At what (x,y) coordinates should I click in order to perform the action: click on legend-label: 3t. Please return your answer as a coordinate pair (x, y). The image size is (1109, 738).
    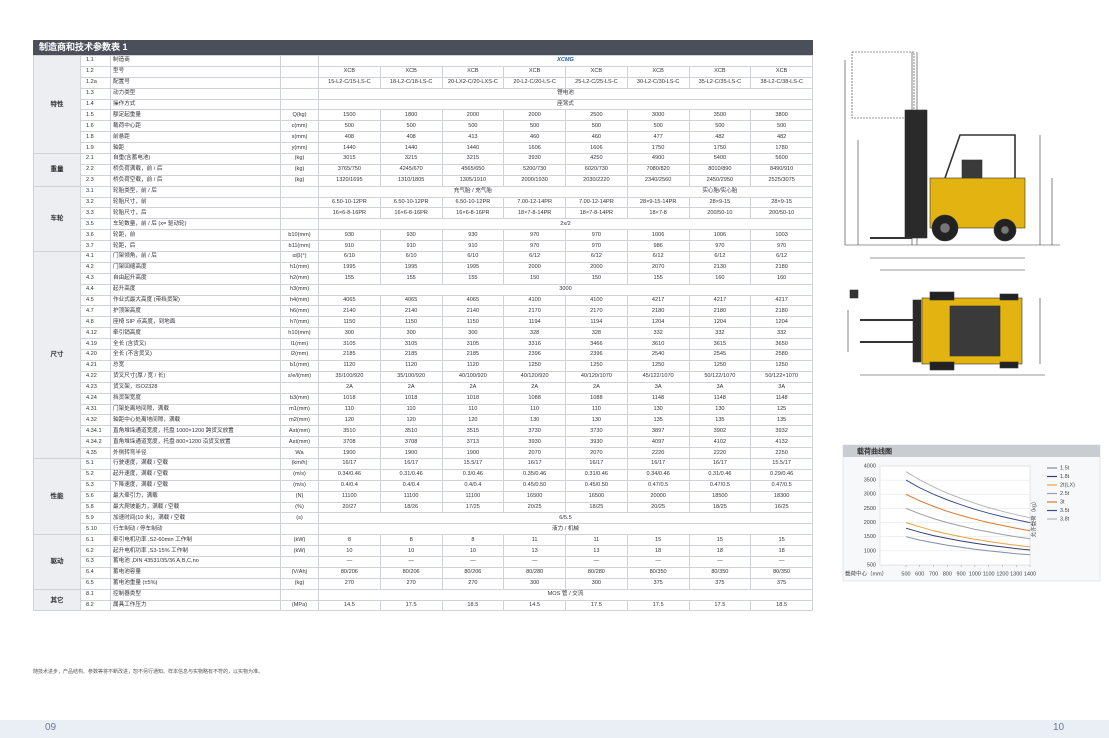
    Looking at the image, I should click on (1062, 502).